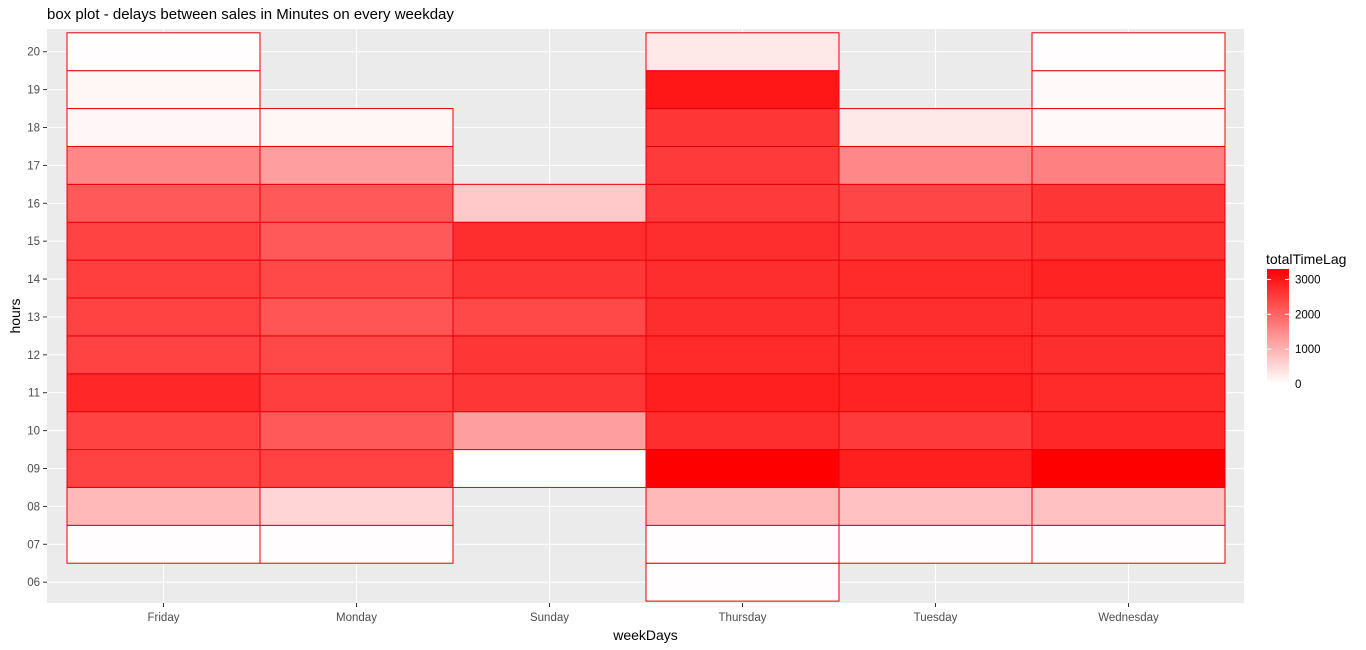 Image resolution: width=1366 pixels, height=650 pixels. I want to click on x-axis-title: weekDays, so click(645, 635).